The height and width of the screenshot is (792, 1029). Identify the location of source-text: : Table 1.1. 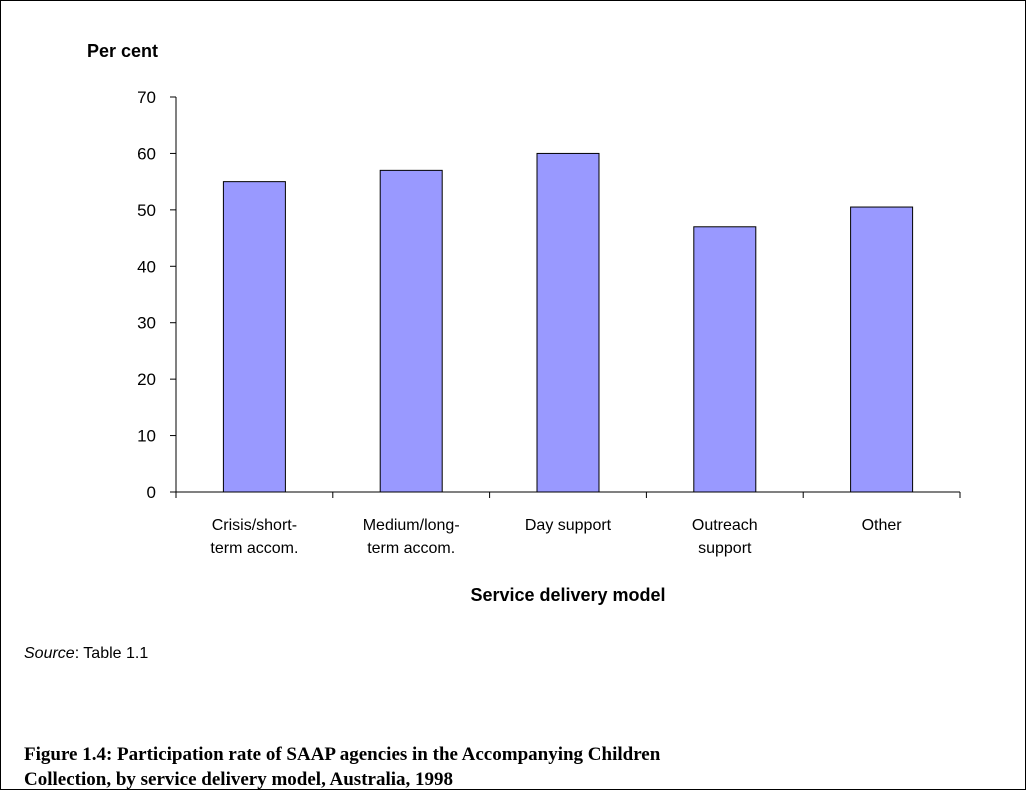
(111, 653).